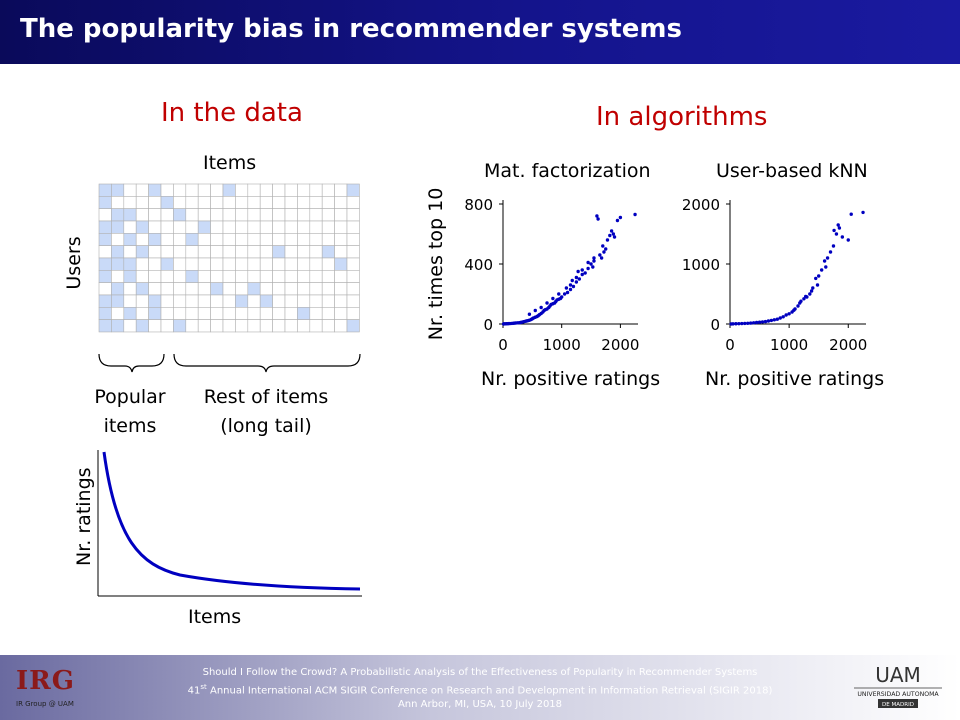 The image size is (960, 720). What do you see at coordinates (898, 694) in the screenshot?
I see `uam-logo-mid: UNIVERSIDAD AUTONOMA` at bounding box center [898, 694].